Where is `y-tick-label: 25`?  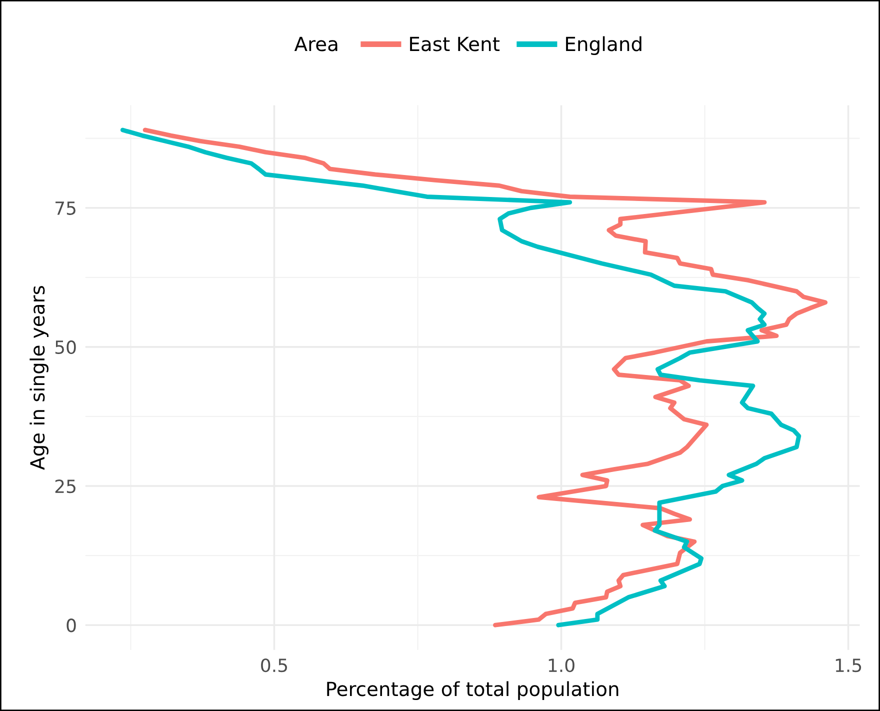
y-tick-label: 25 is located at coordinates (65, 486).